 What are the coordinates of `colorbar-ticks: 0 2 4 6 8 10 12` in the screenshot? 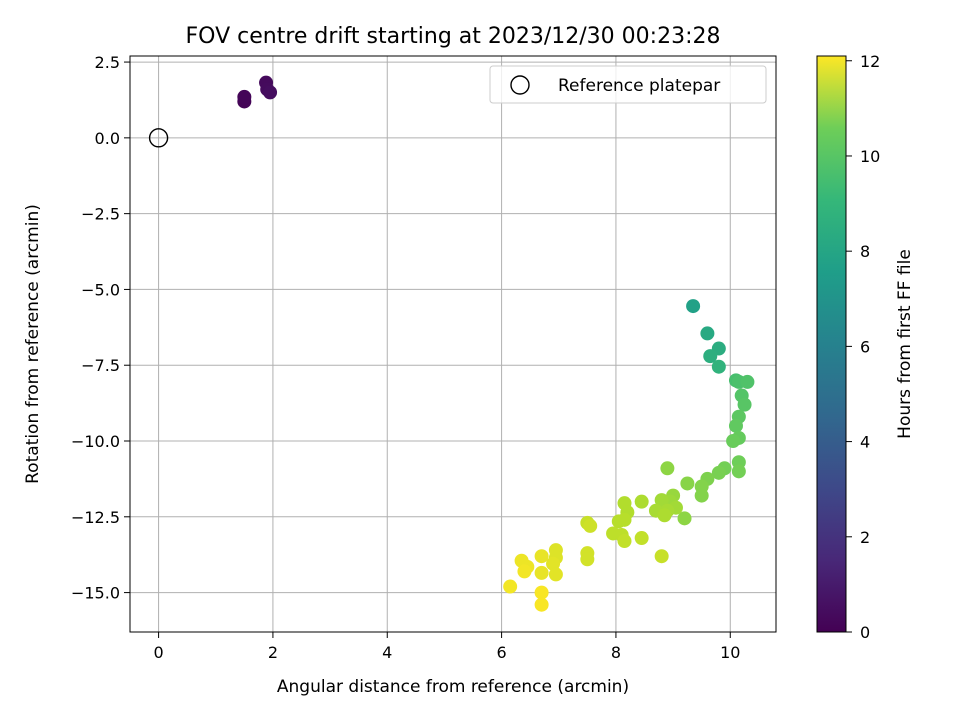 It's located at (863, 347).